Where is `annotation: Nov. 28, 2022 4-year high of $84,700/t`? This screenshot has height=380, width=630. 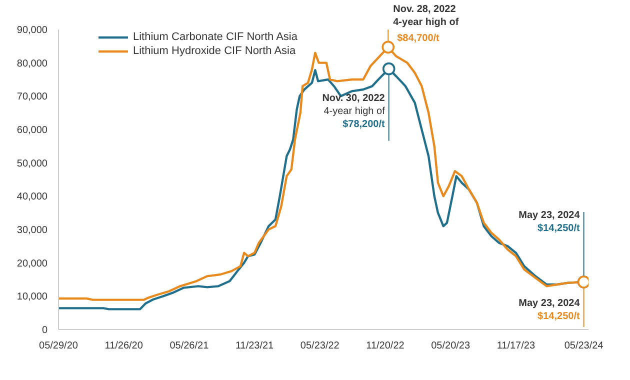 annotation: Nov. 28, 2022 4-year high of $84,700/t is located at coordinates (426, 24).